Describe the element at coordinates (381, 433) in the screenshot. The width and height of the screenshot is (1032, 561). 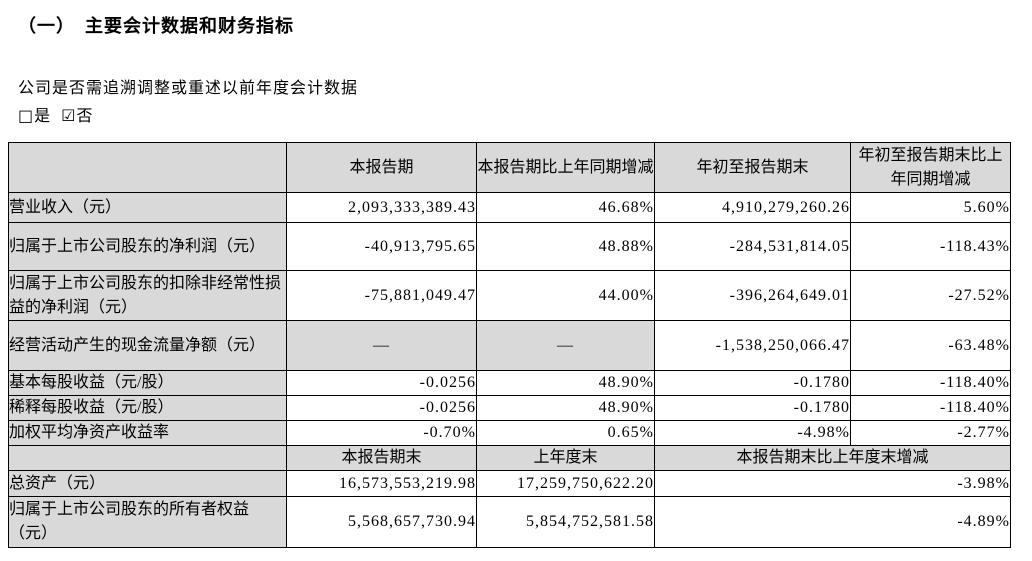
I see `cell-value: -0.70%` at that location.